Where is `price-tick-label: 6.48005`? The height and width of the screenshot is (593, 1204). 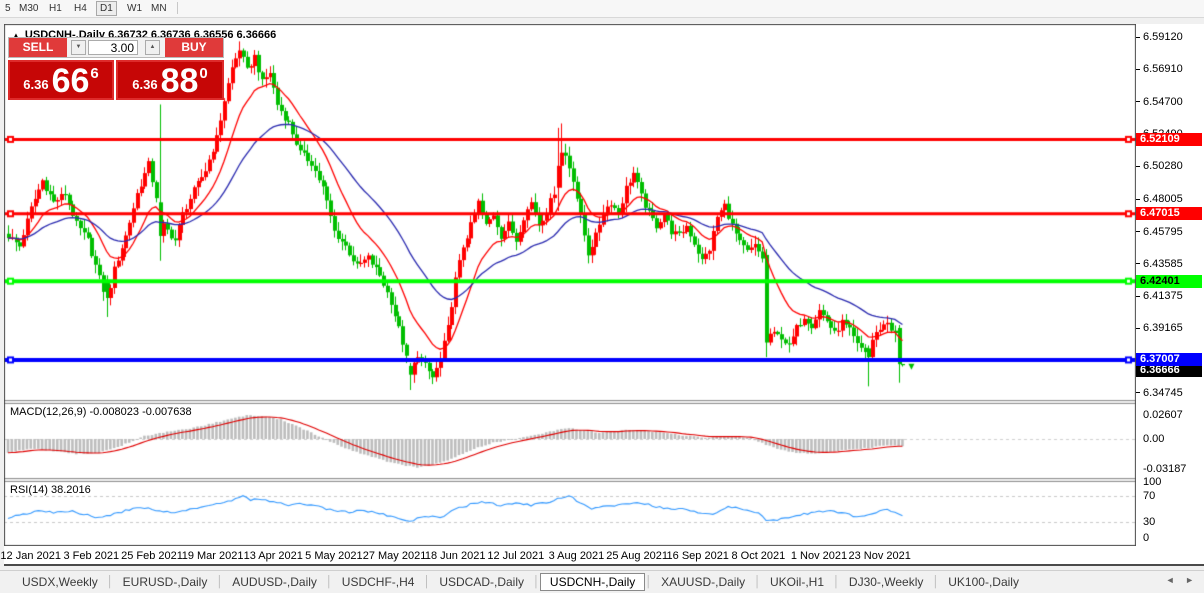
price-tick-label: 6.48005 is located at coordinates (1163, 199).